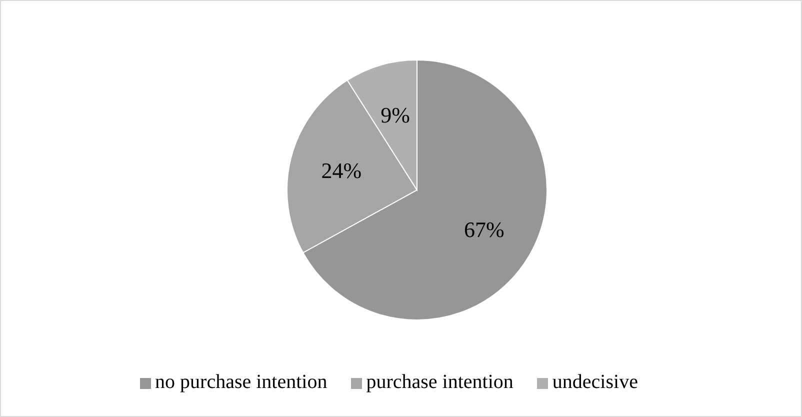  I want to click on data-label: 9%, so click(395, 115).